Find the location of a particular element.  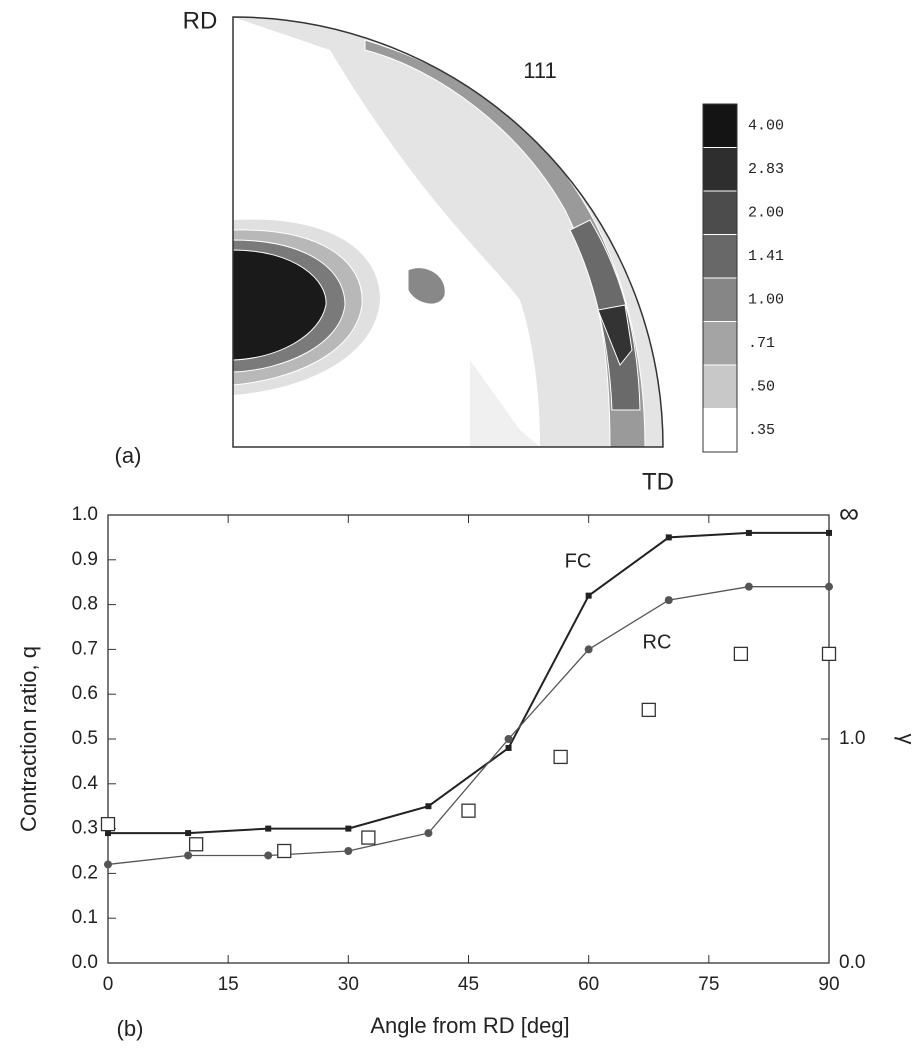

y-tick-label: 0.5 is located at coordinates (85, 738).